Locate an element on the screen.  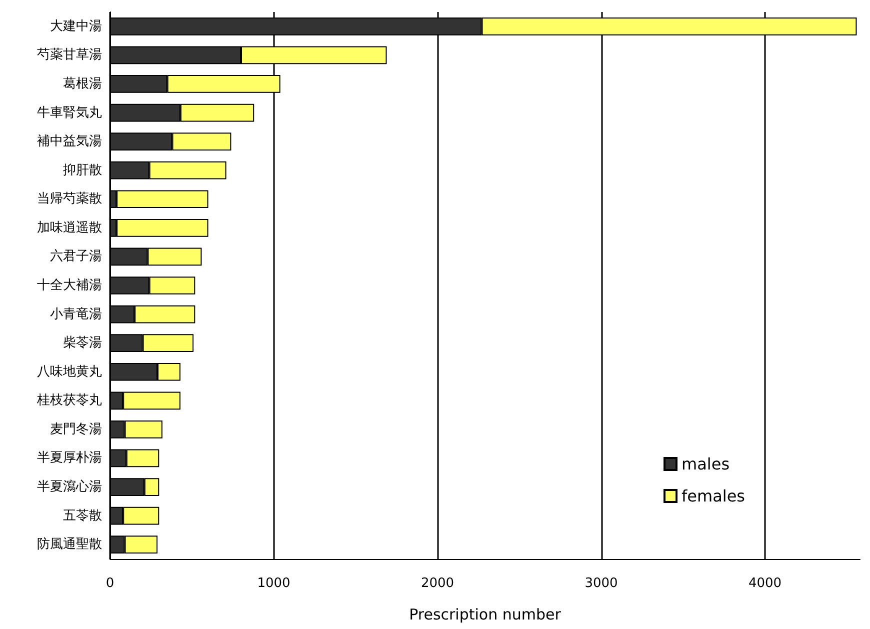
y-tick-label: 防風通聖散 is located at coordinates (69, 544).